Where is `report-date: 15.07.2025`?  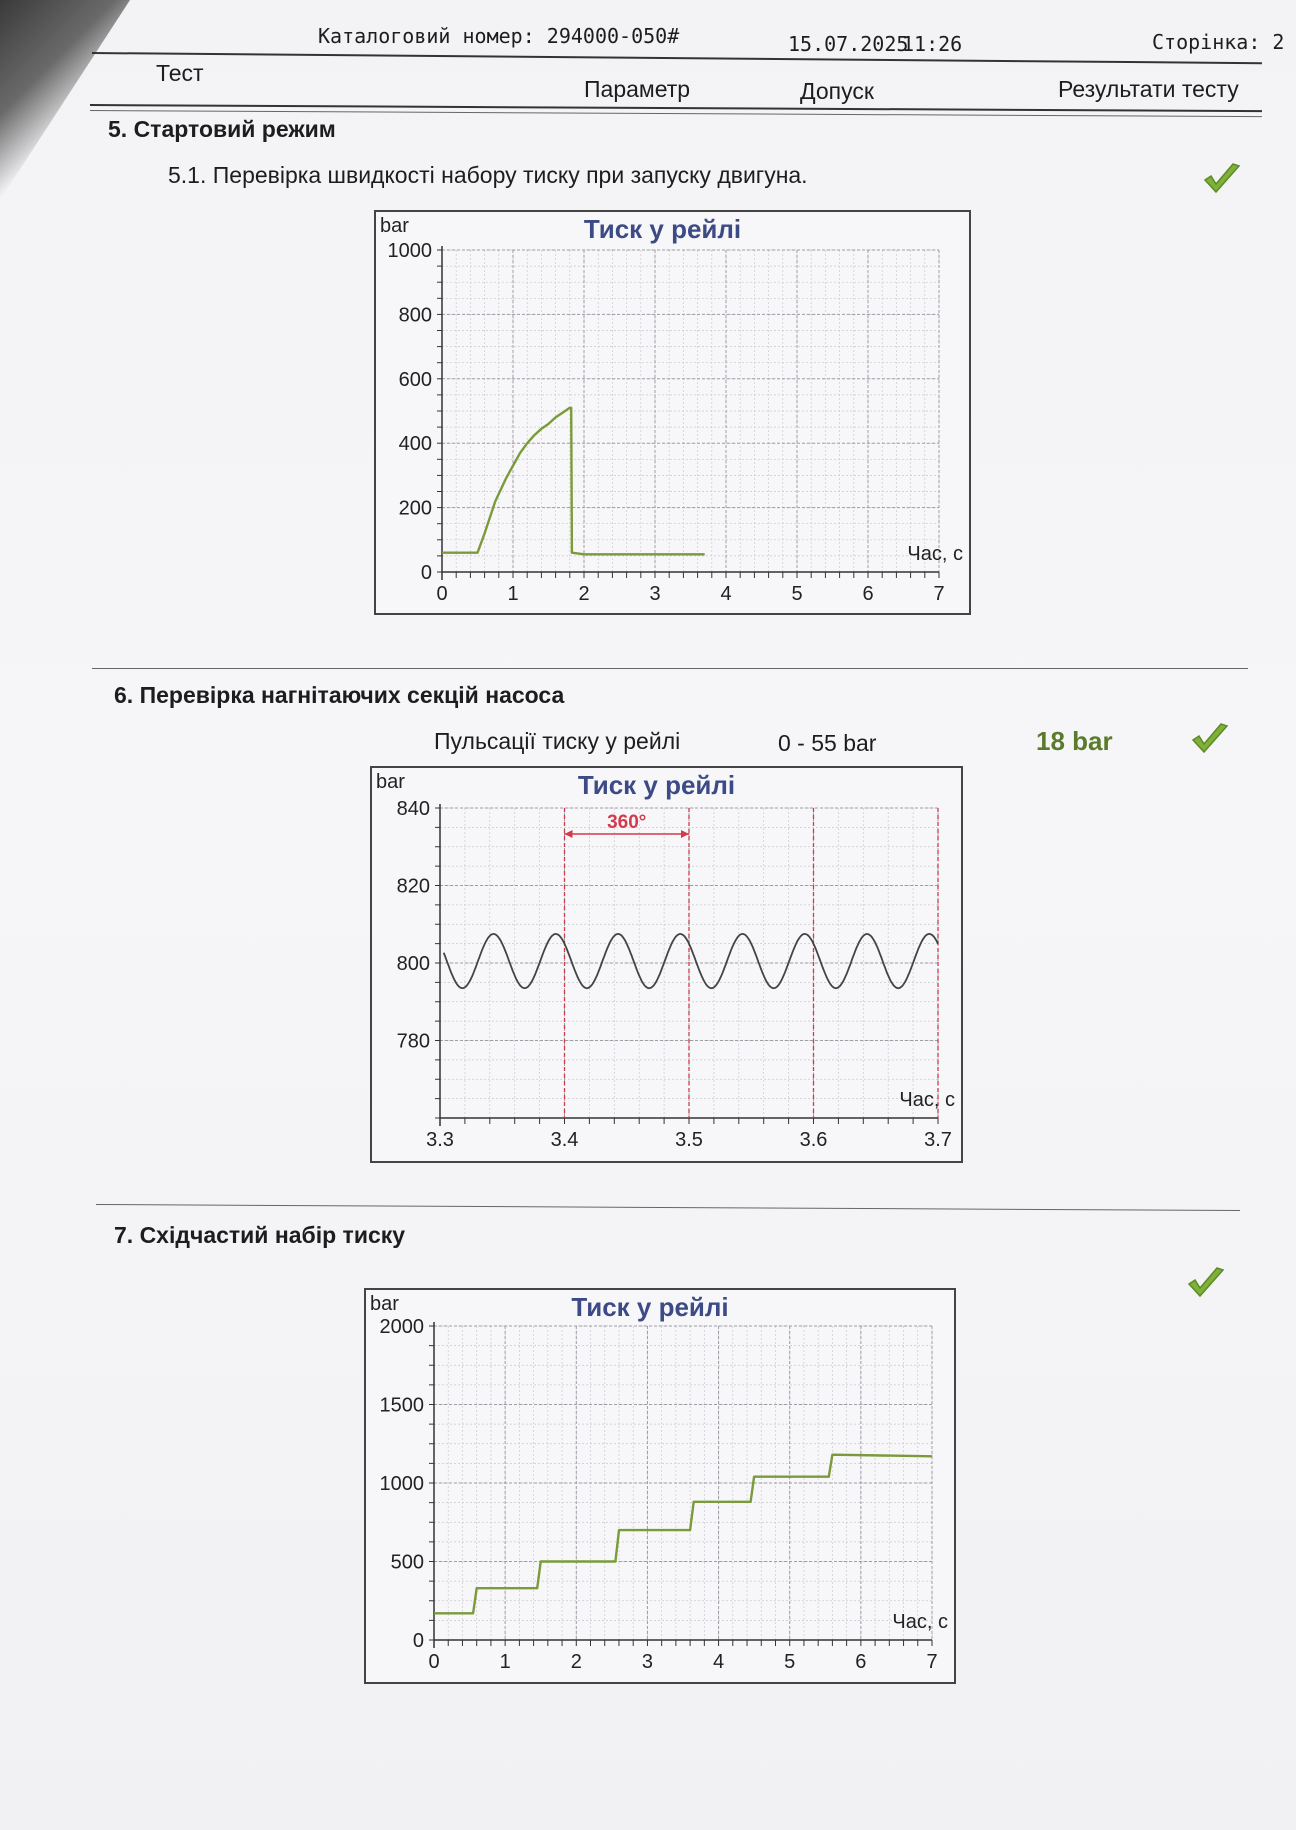
report-date: 15.07.2025 is located at coordinates (848, 44).